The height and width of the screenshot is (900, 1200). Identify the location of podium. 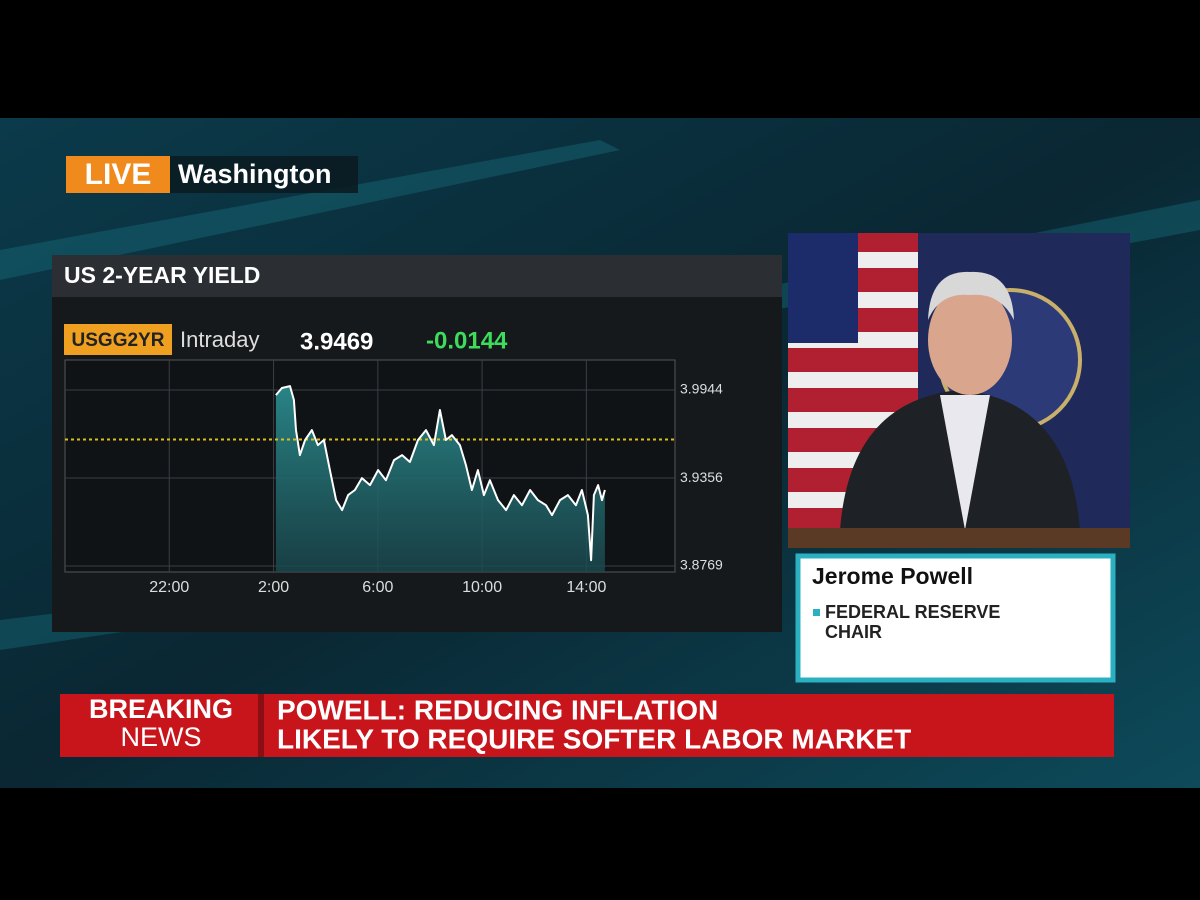
(959, 538).